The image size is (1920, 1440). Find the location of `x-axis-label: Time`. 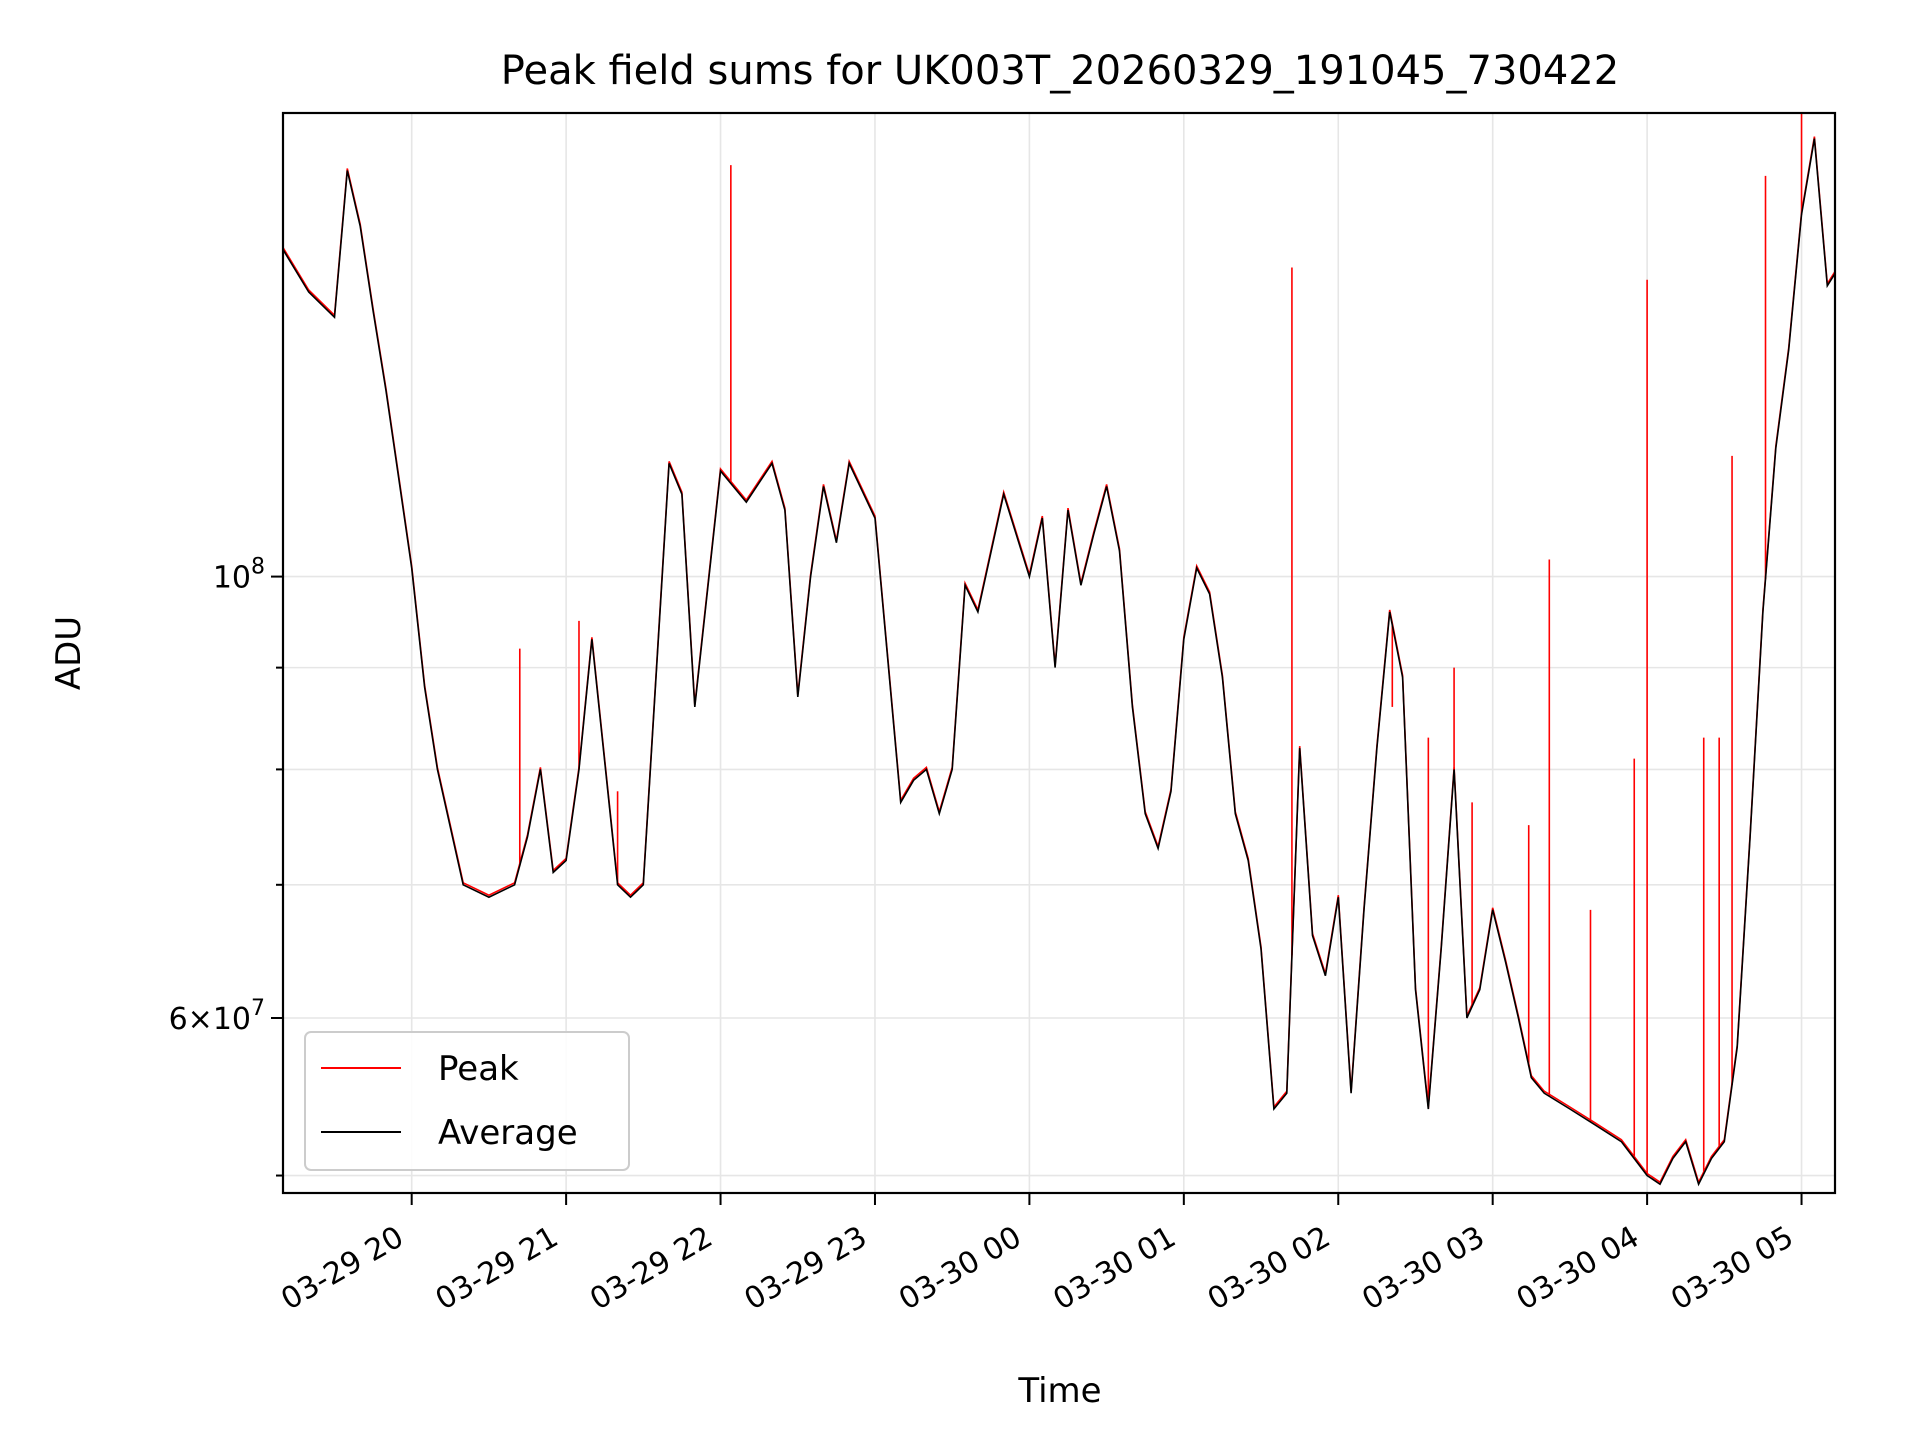

x-axis-label: Time is located at coordinates (1059, 1391).